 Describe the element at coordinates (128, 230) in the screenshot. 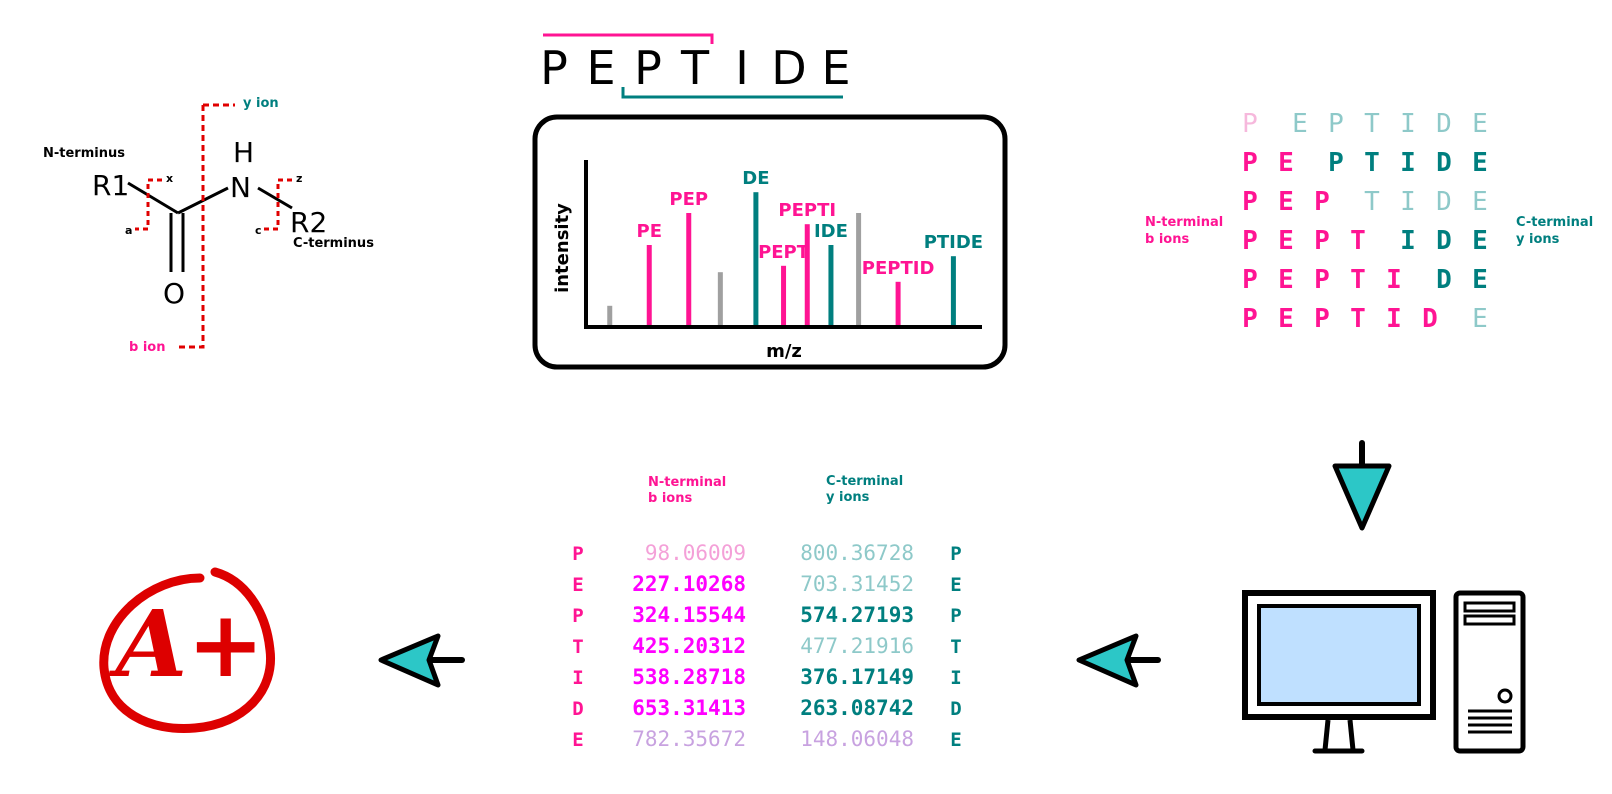

I see `a-ion-label: a` at that location.